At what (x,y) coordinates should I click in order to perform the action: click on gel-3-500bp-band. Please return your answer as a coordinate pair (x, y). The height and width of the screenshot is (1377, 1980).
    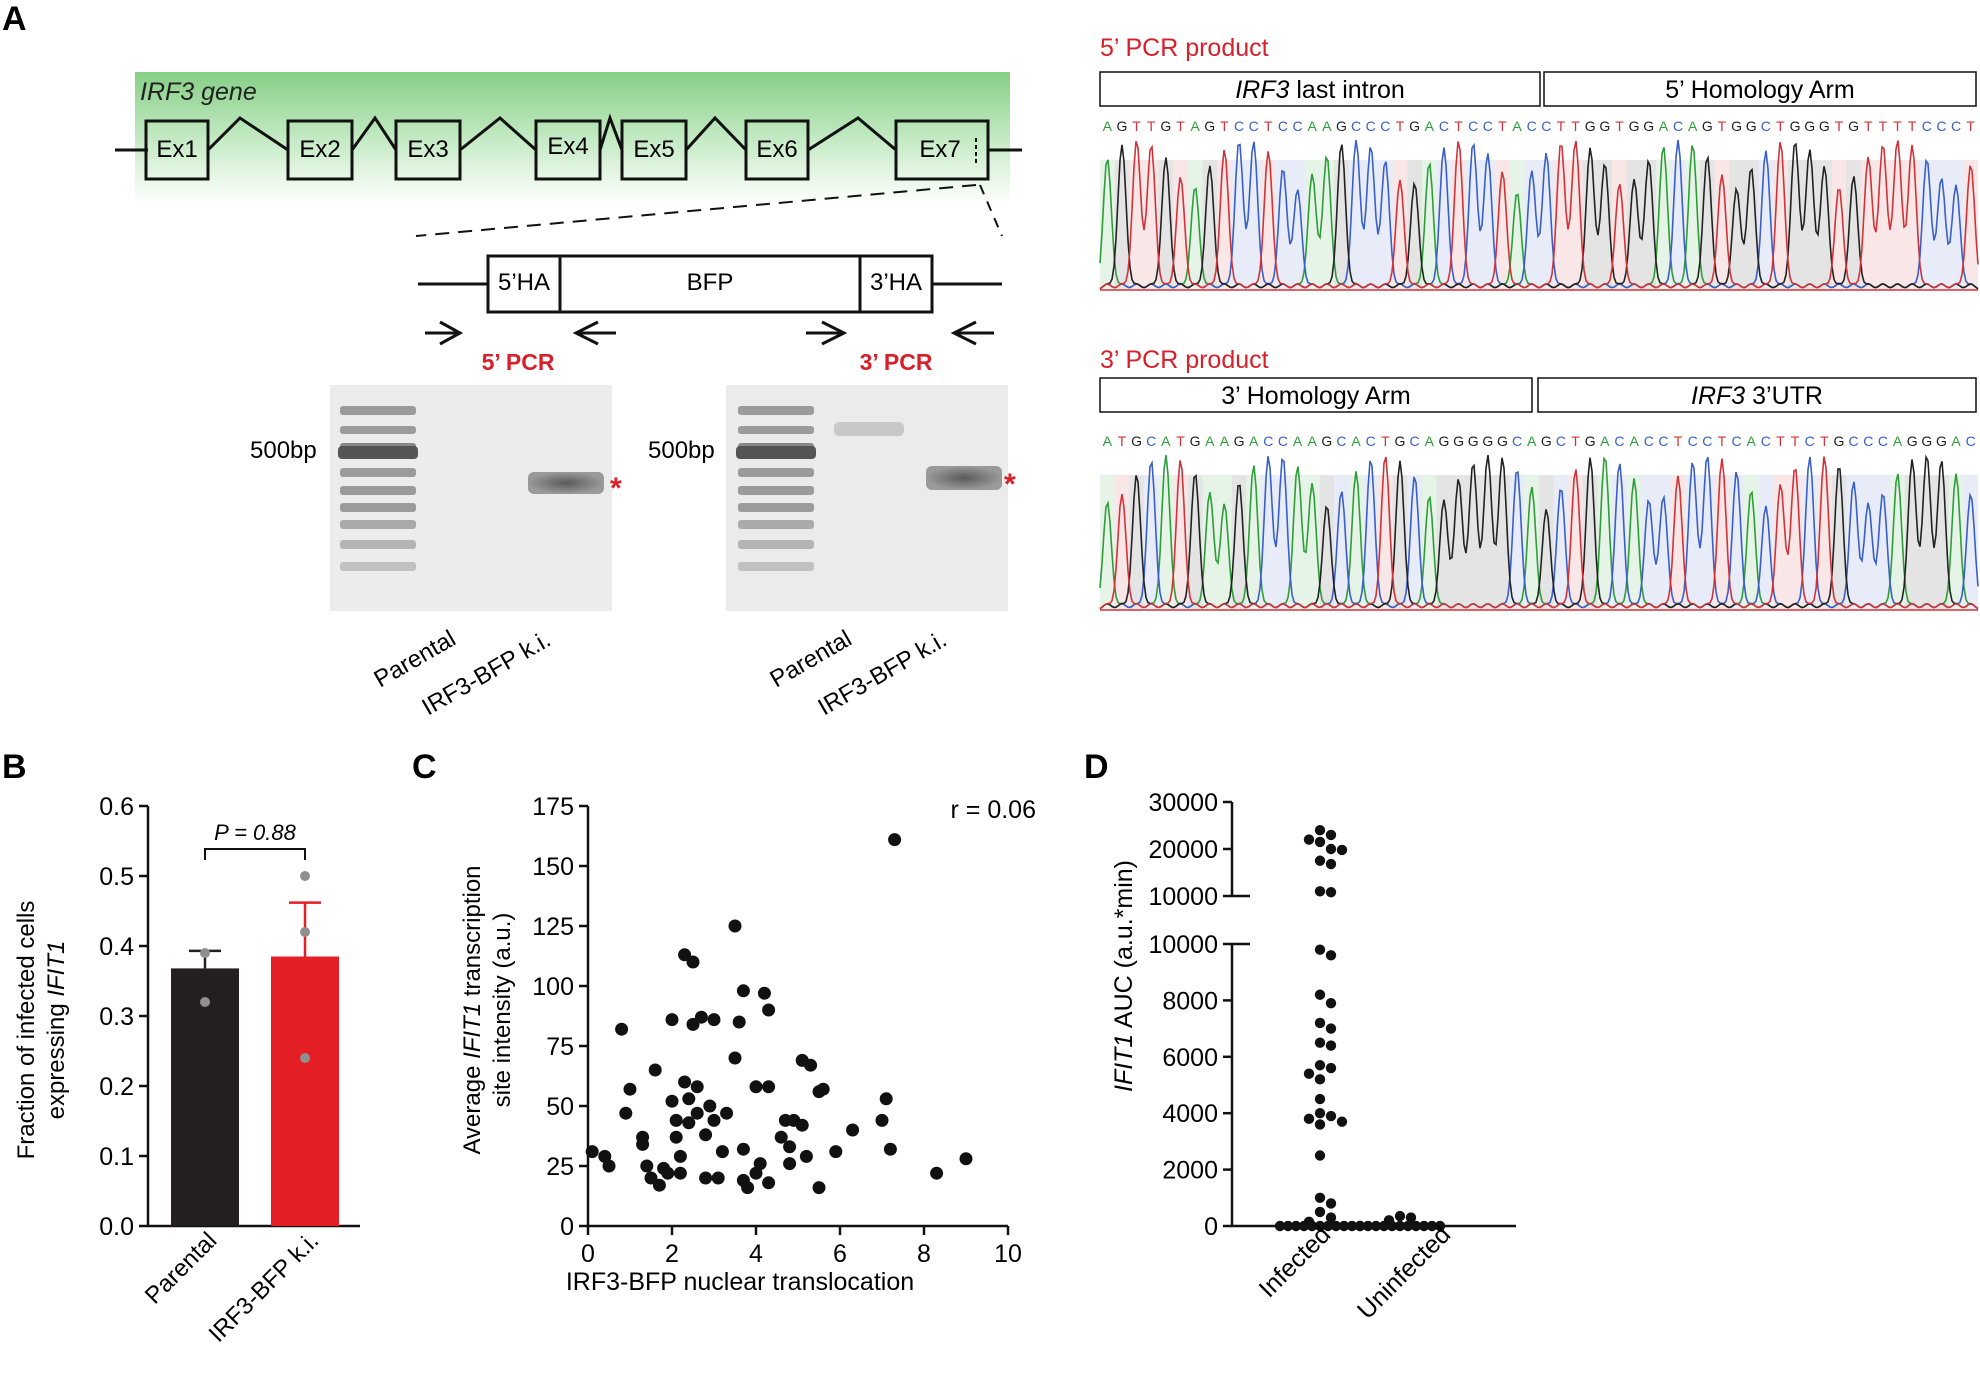
    Looking at the image, I should click on (776, 452).